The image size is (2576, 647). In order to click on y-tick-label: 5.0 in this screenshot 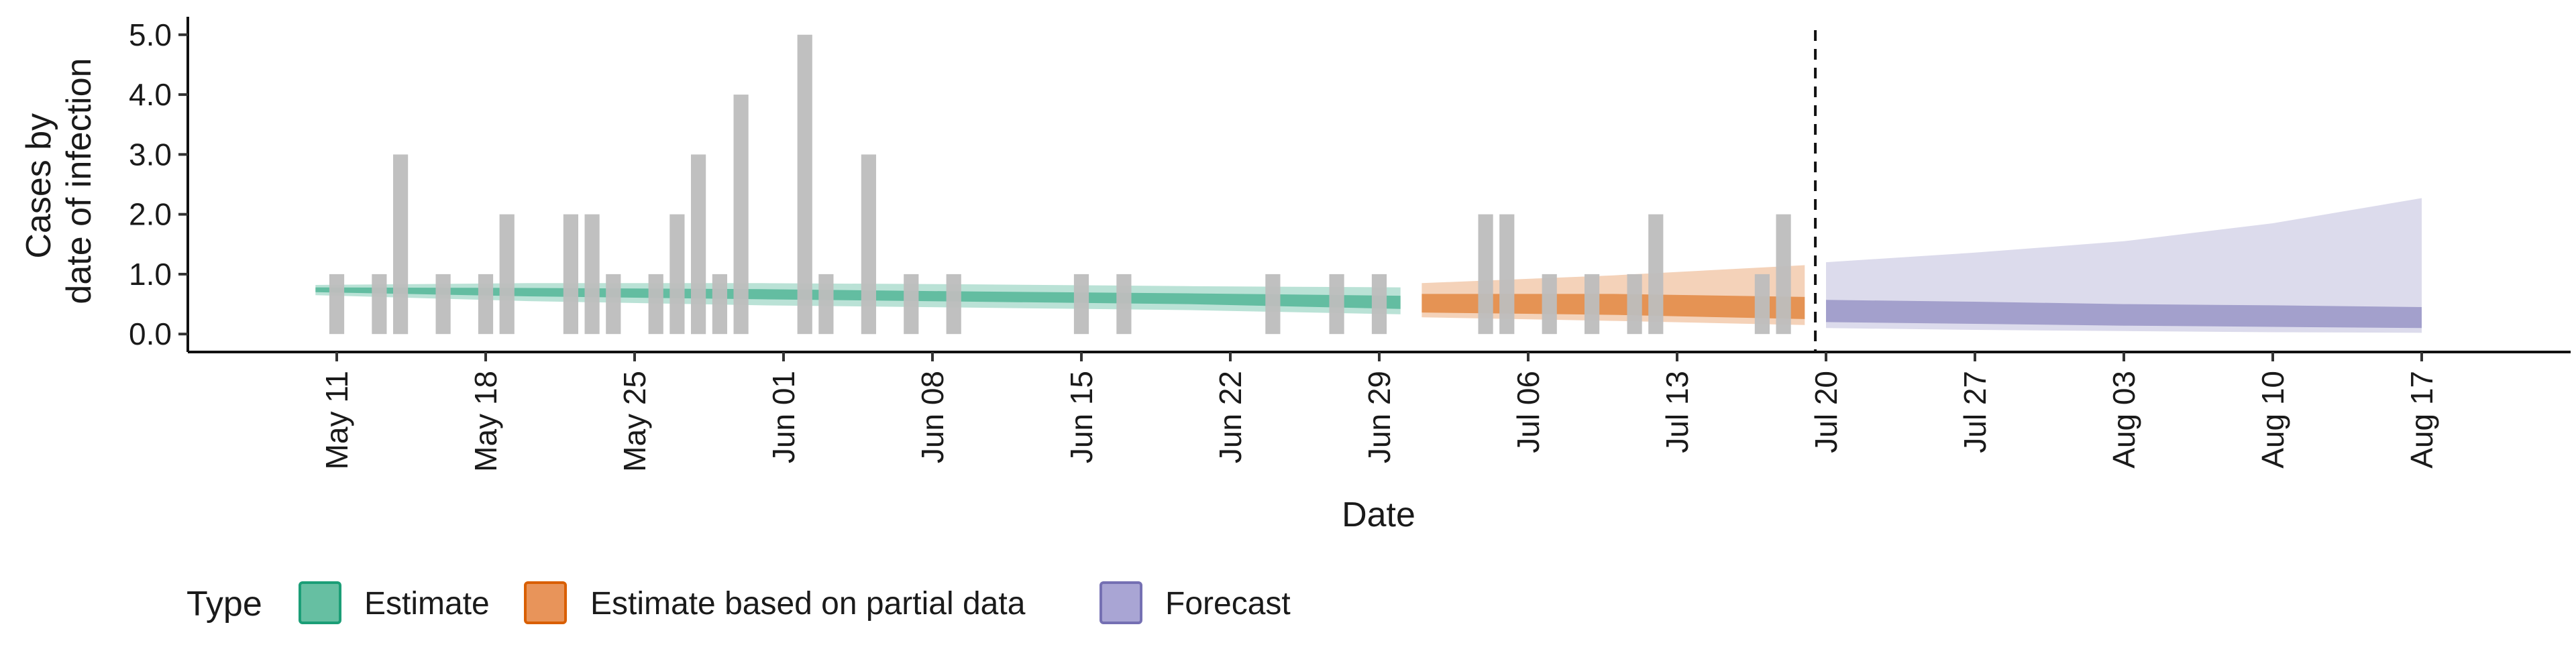, I will do `click(150, 34)`.